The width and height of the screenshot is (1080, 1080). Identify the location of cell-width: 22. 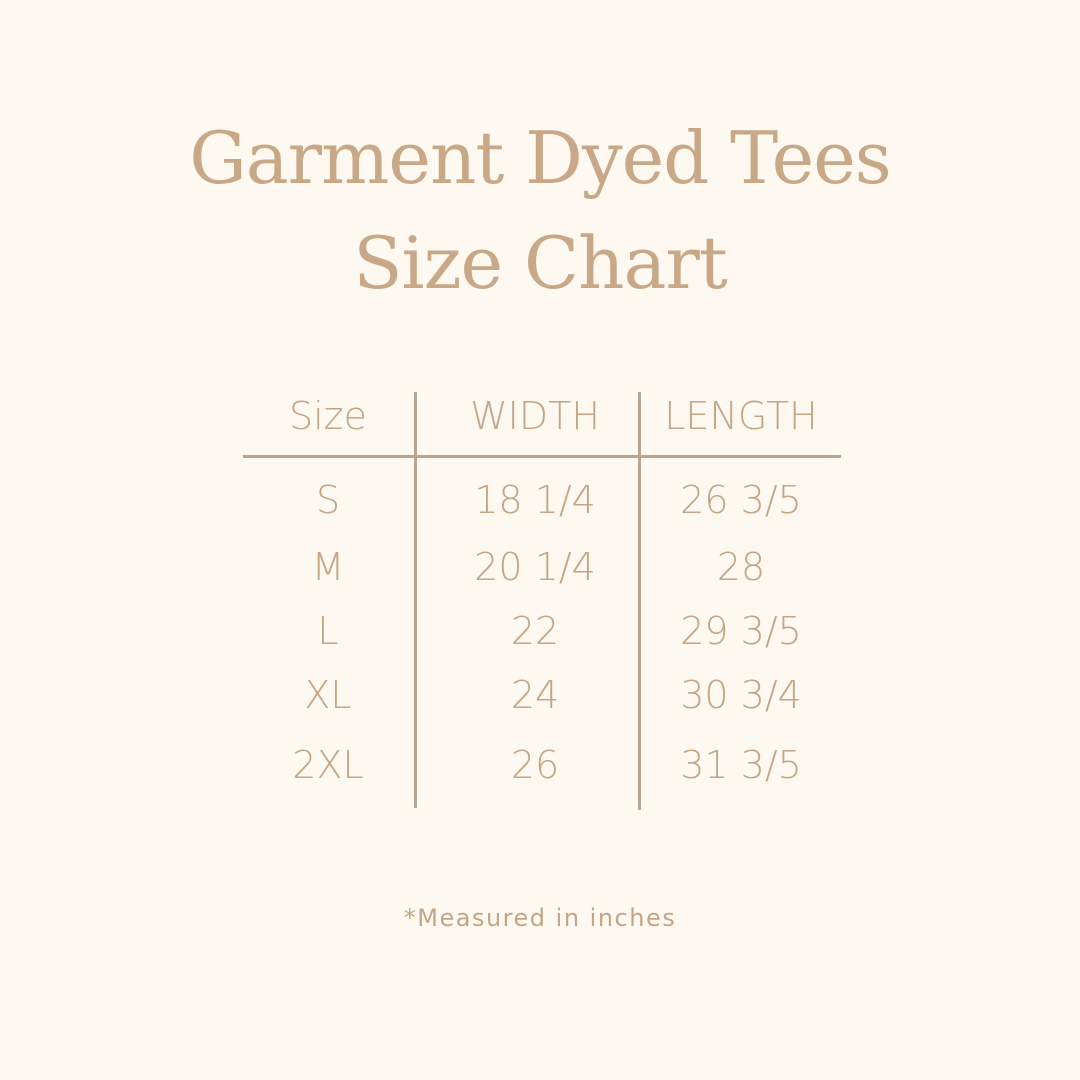
(535, 631).